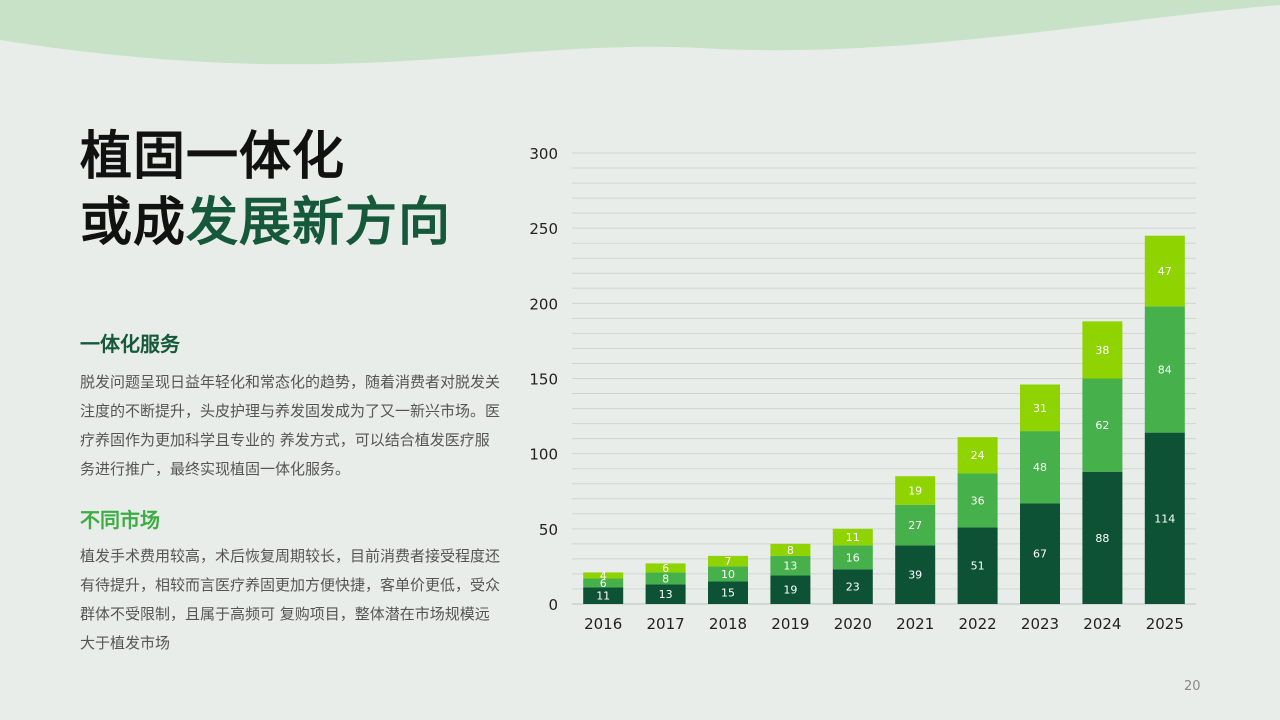  What do you see at coordinates (1165, 624) in the screenshot?
I see `x-tick-label: 2025` at bounding box center [1165, 624].